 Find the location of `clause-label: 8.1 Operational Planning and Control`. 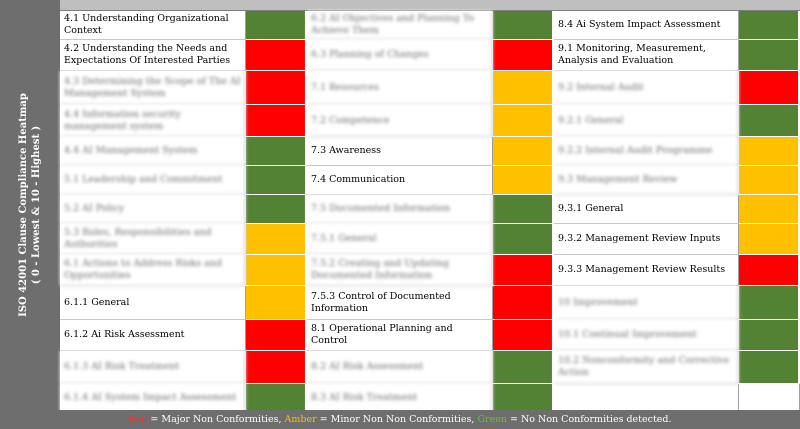

clause-label: 8.1 Operational Planning and Control is located at coordinates (400, 335).